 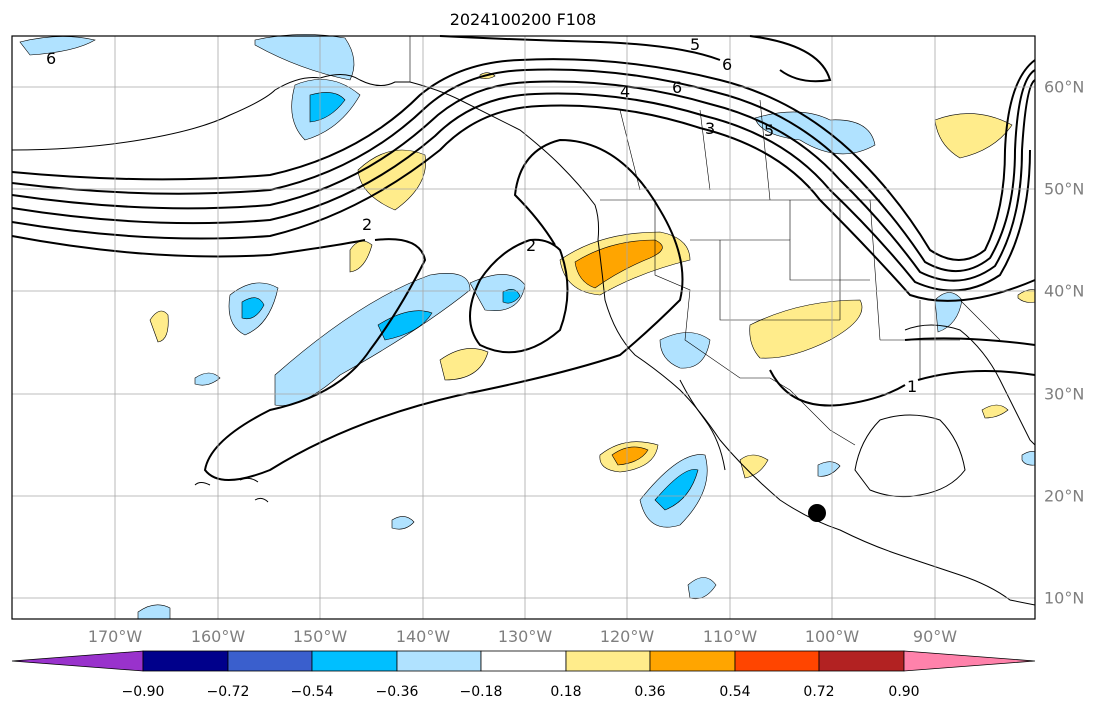 I want to click on colorbar-tick-label: −0.72, so click(x=228, y=692).